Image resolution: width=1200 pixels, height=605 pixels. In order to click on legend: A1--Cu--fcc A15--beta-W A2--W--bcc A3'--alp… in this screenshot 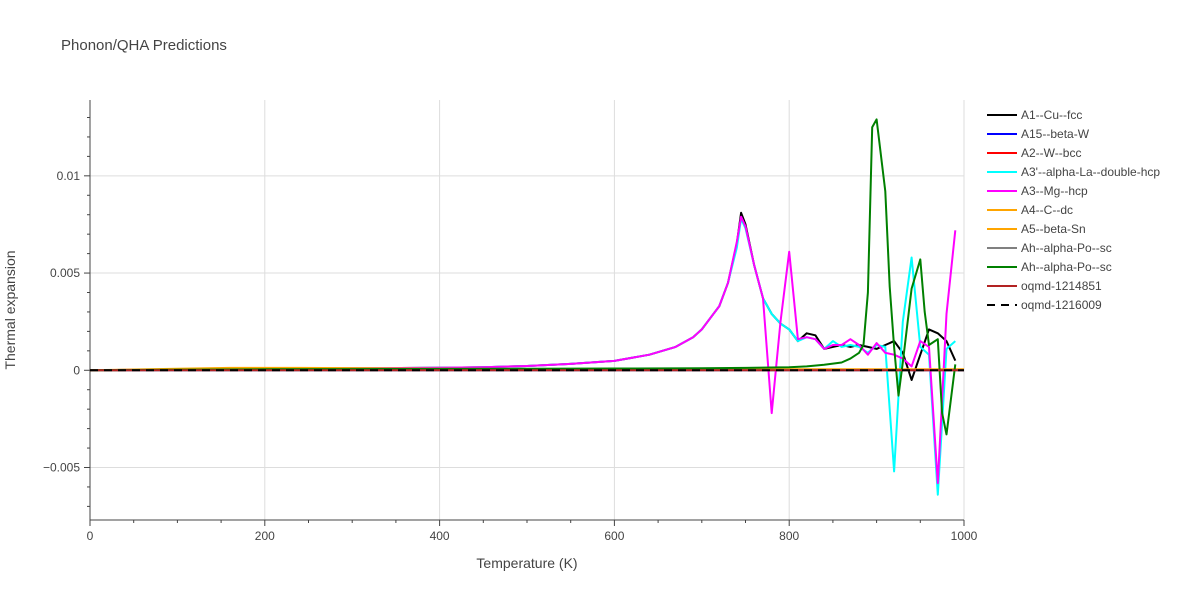, I will do `click(1073, 210)`.